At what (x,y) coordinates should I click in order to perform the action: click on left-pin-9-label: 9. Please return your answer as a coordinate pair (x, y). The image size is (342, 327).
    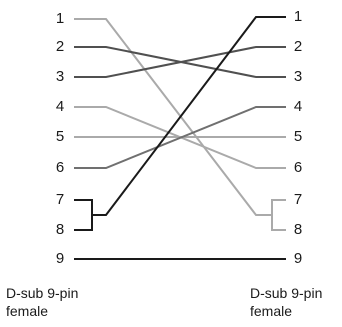
    Looking at the image, I should click on (60, 258).